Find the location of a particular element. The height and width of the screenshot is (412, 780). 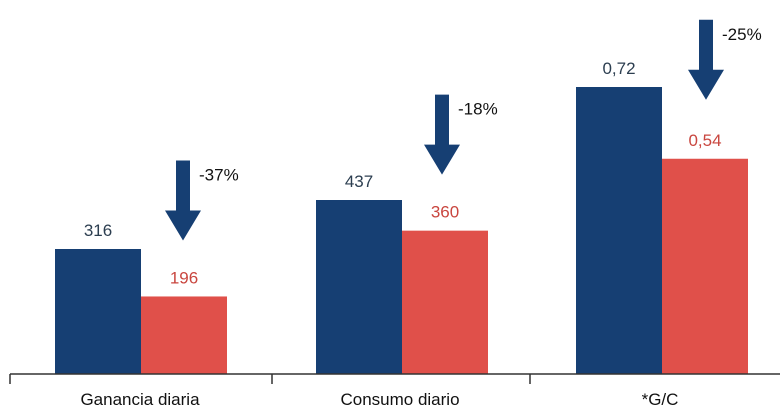

change-label: -25% is located at coordinates (742, 34).